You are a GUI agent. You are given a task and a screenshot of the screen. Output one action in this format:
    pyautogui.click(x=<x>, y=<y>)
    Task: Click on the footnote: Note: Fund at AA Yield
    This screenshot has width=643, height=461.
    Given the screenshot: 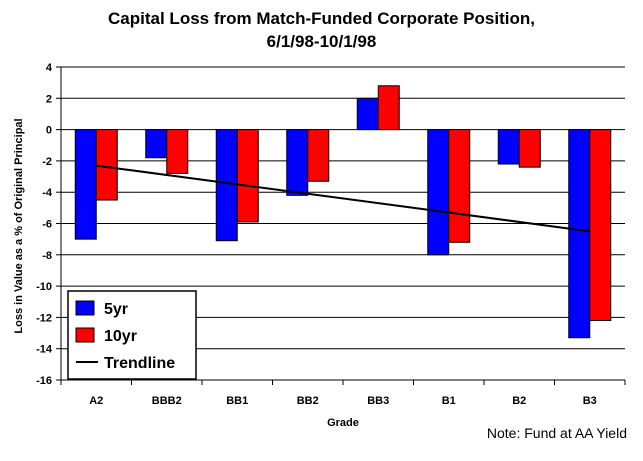 What is the action you would take?
    pyautogui.click(x=557, y=433)
    